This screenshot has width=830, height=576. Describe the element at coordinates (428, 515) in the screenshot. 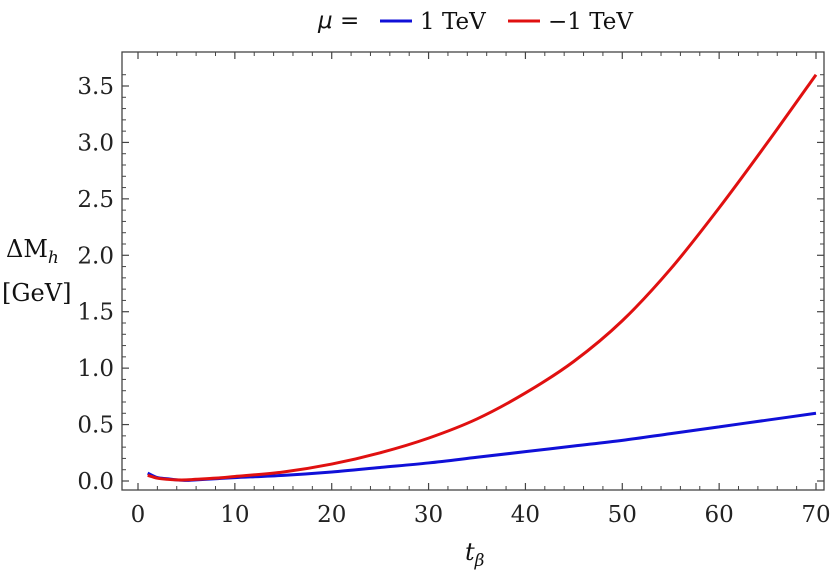

I see `x-tick-label: 30` at that location.